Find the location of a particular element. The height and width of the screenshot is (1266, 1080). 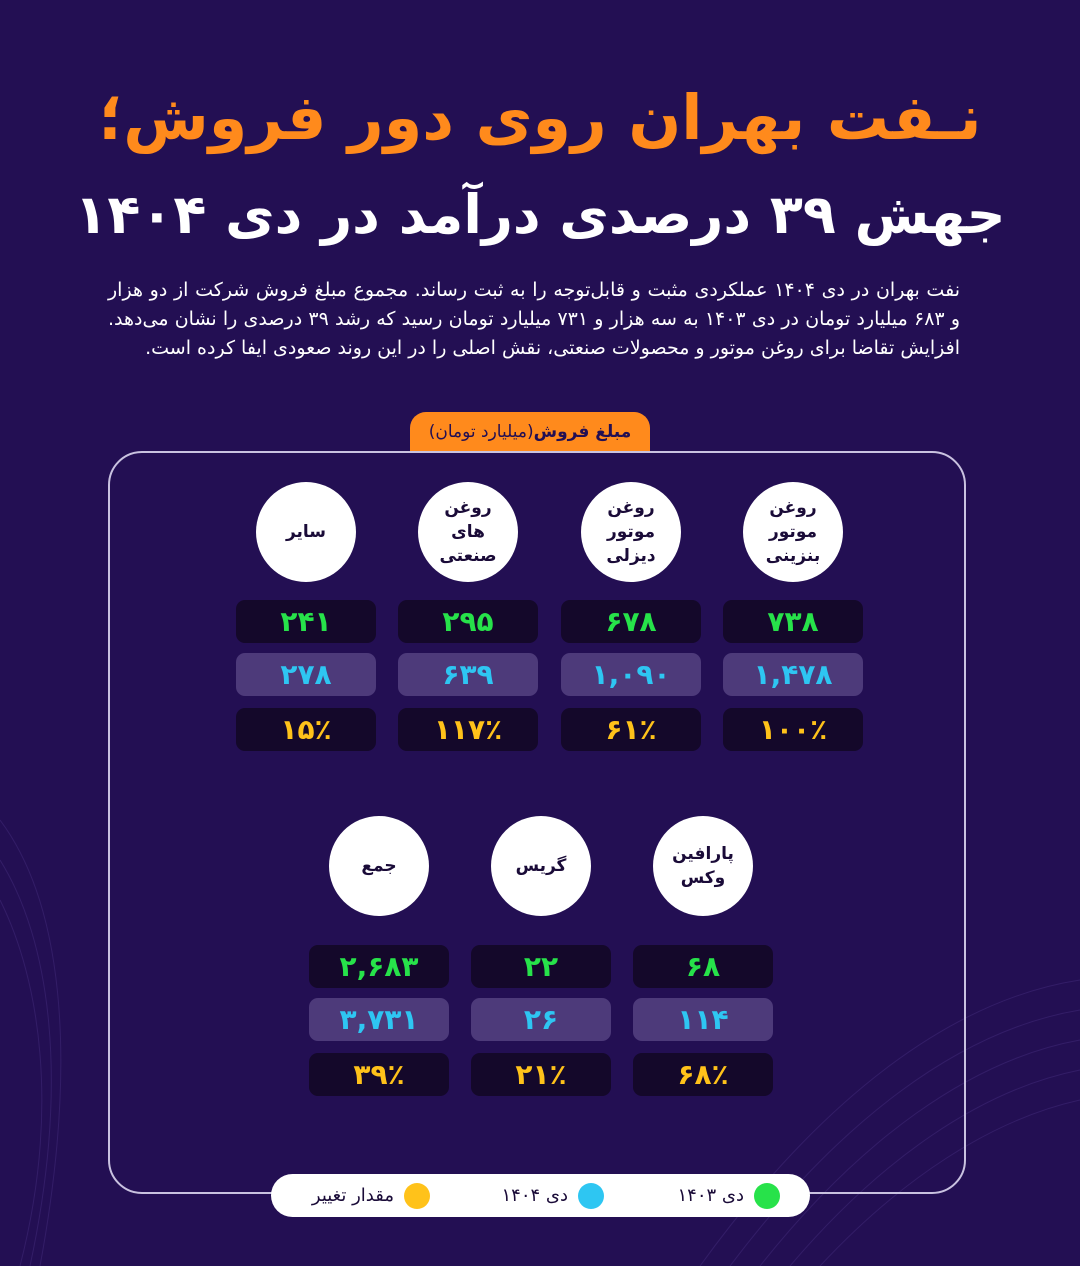

legend: دی ۱۴۰۳ دی ۱۴۰۴ مقدار تغییر is located at coordinates (540, 1195).